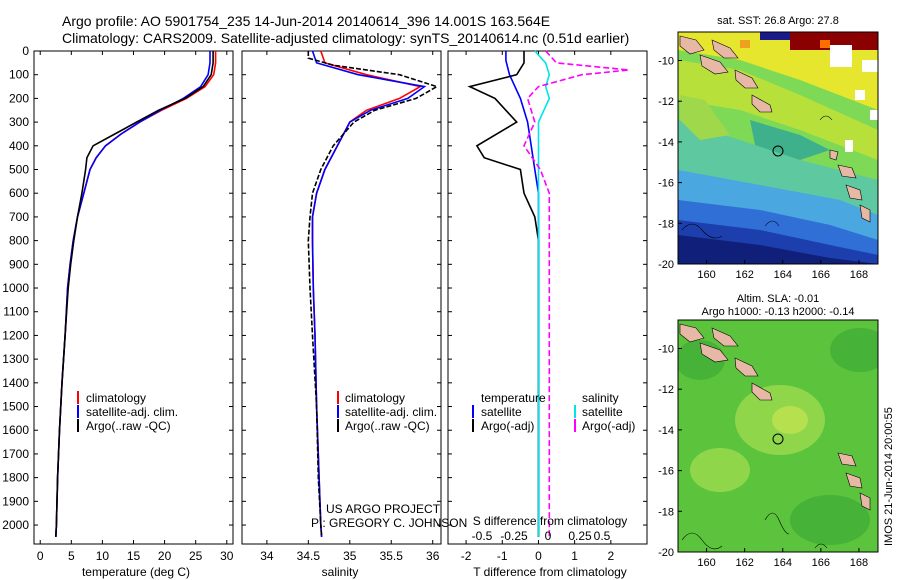 Image resolution: width=900 pixels, height=580 pixels. What do you see at coordinates (15, 430) in the screenshot?
I see `depth-tick-label: 1600` at bounding box center [15, 430].